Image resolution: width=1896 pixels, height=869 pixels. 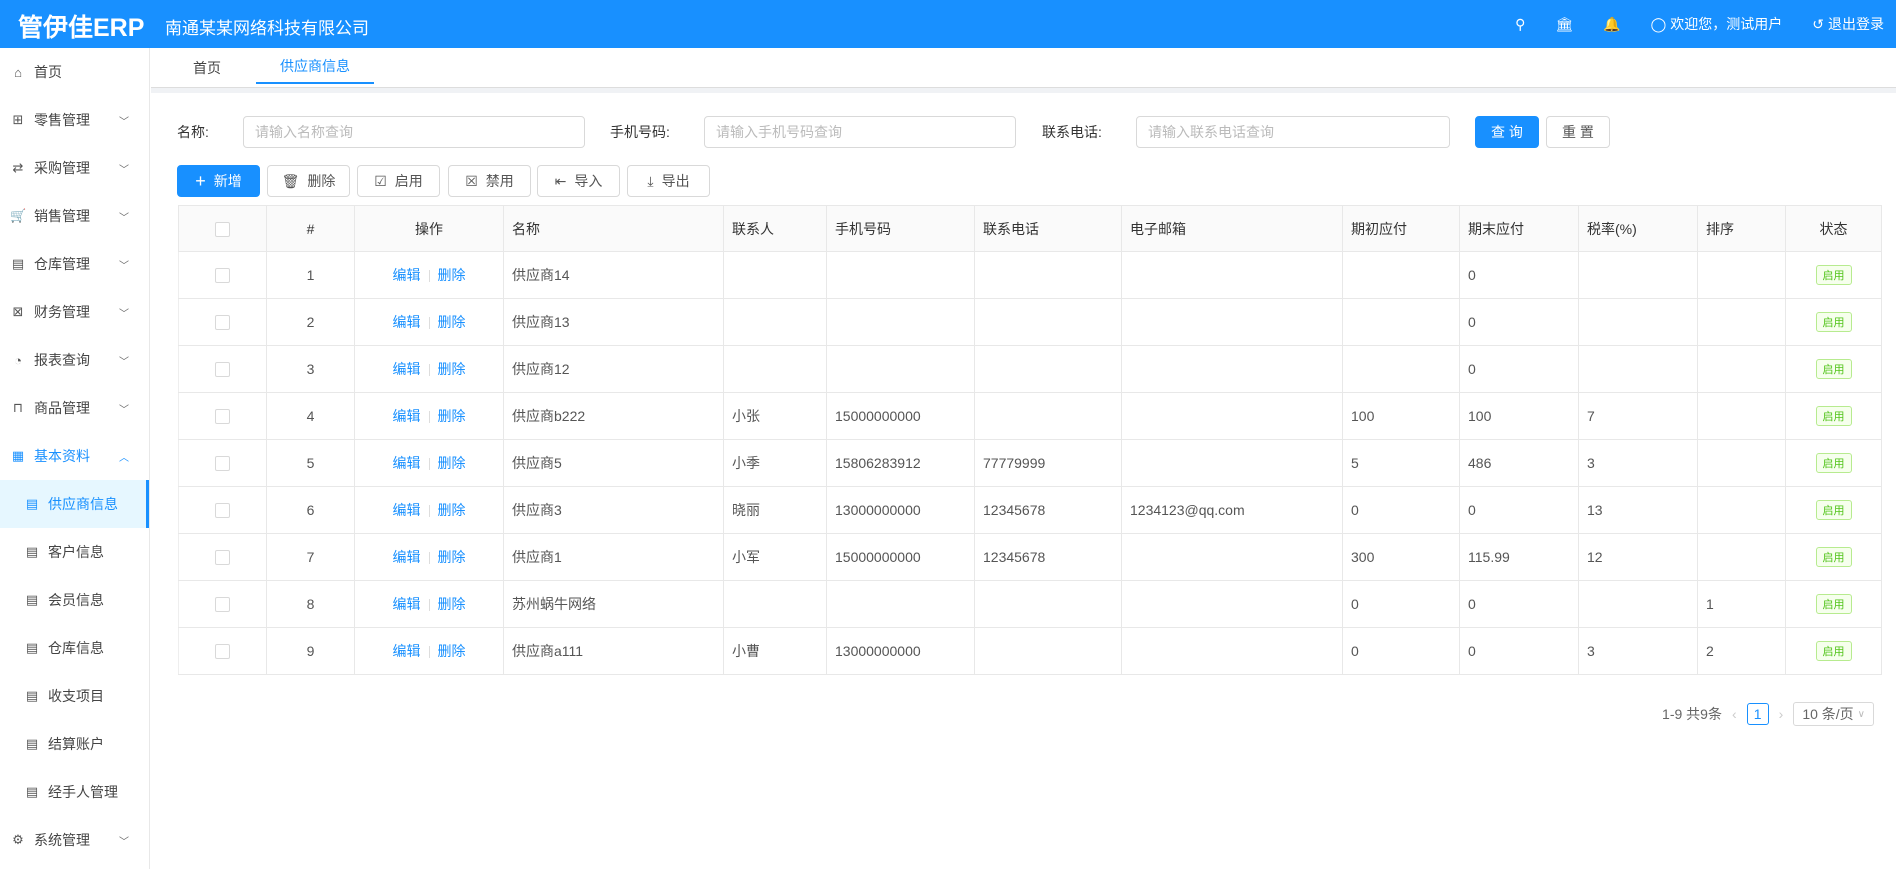 What do you see at coordinates (1716, 24) in the screenshot?
I see `user-menu: ◯ 欢迎您，测试用户` at bounding box center [1716, 24].